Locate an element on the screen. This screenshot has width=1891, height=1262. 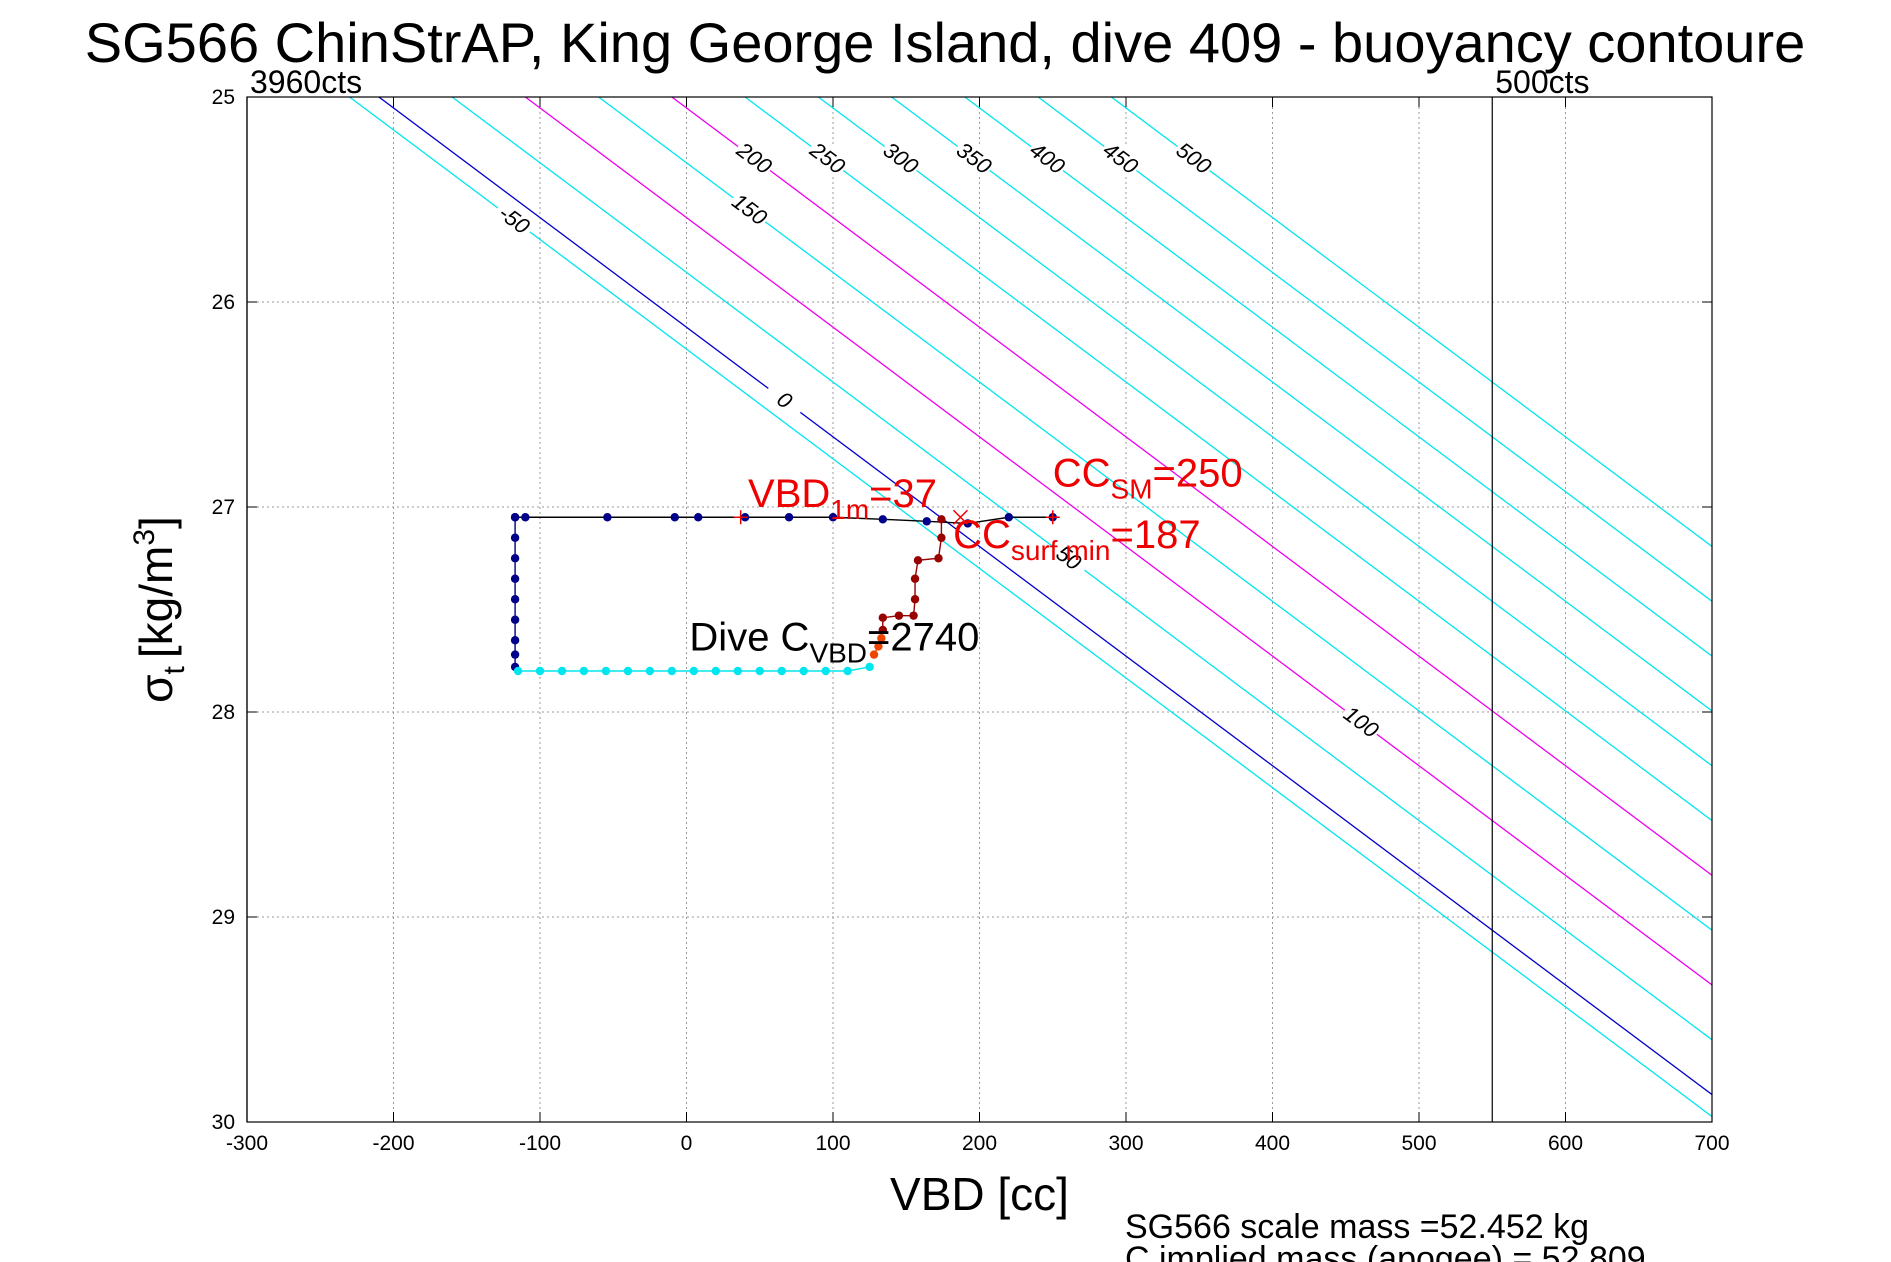
x-tick-label: 400 is located at coordinates (1272, 1143).